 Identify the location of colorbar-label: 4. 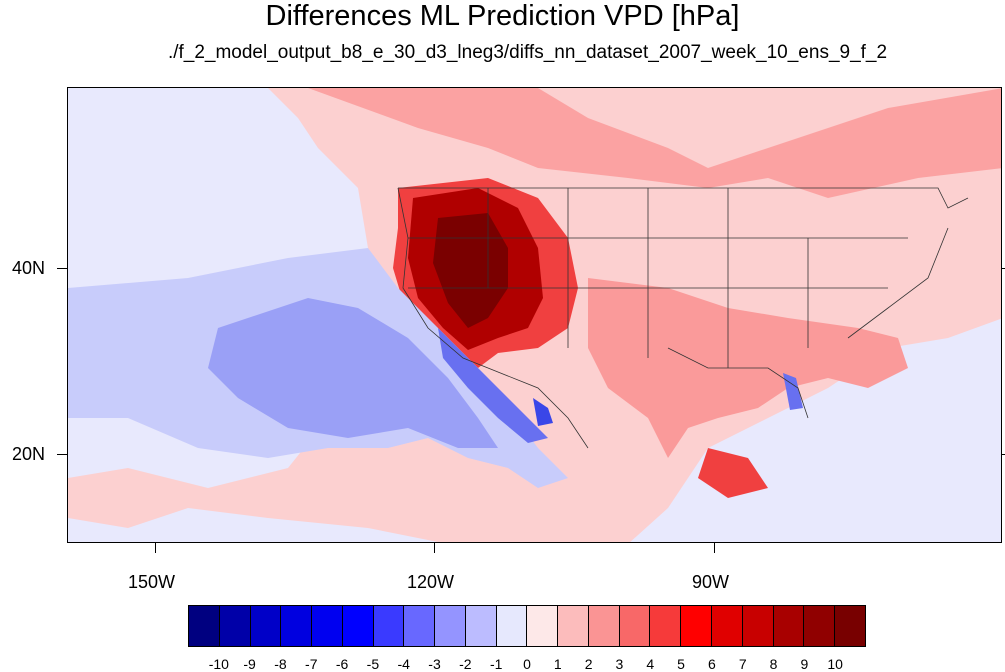
(650, 664).